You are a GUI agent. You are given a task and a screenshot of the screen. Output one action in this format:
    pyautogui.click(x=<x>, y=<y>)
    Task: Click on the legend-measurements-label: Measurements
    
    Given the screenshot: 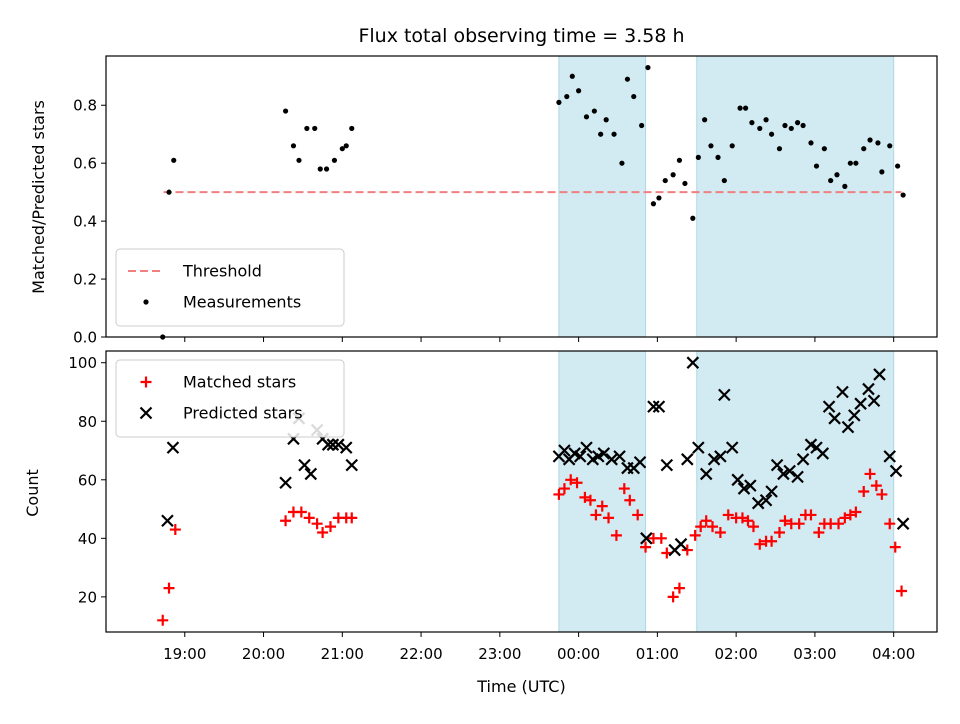 What is the action you would take?
    pyautogui.click(x=242, y=302)
    